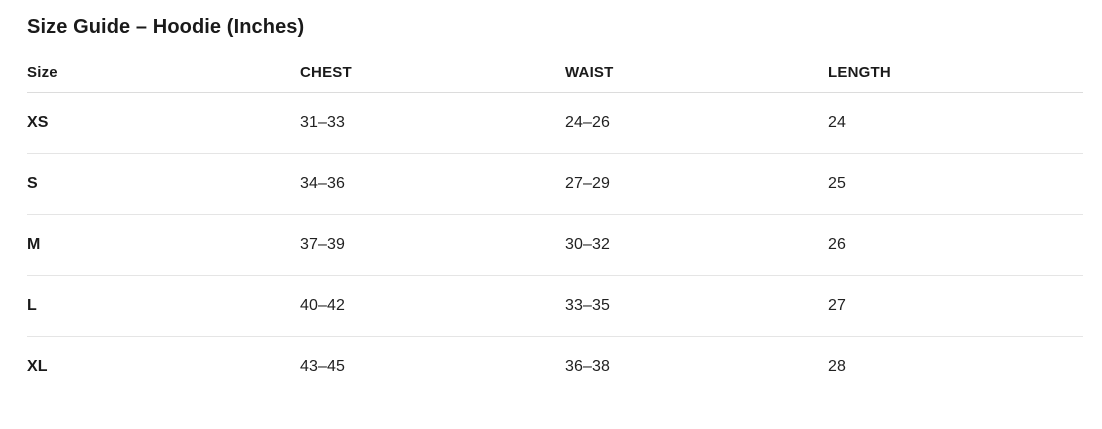  Describe the element at coordinates (837, 366) in the screenshot. I see `cell-length: 28` at that location.